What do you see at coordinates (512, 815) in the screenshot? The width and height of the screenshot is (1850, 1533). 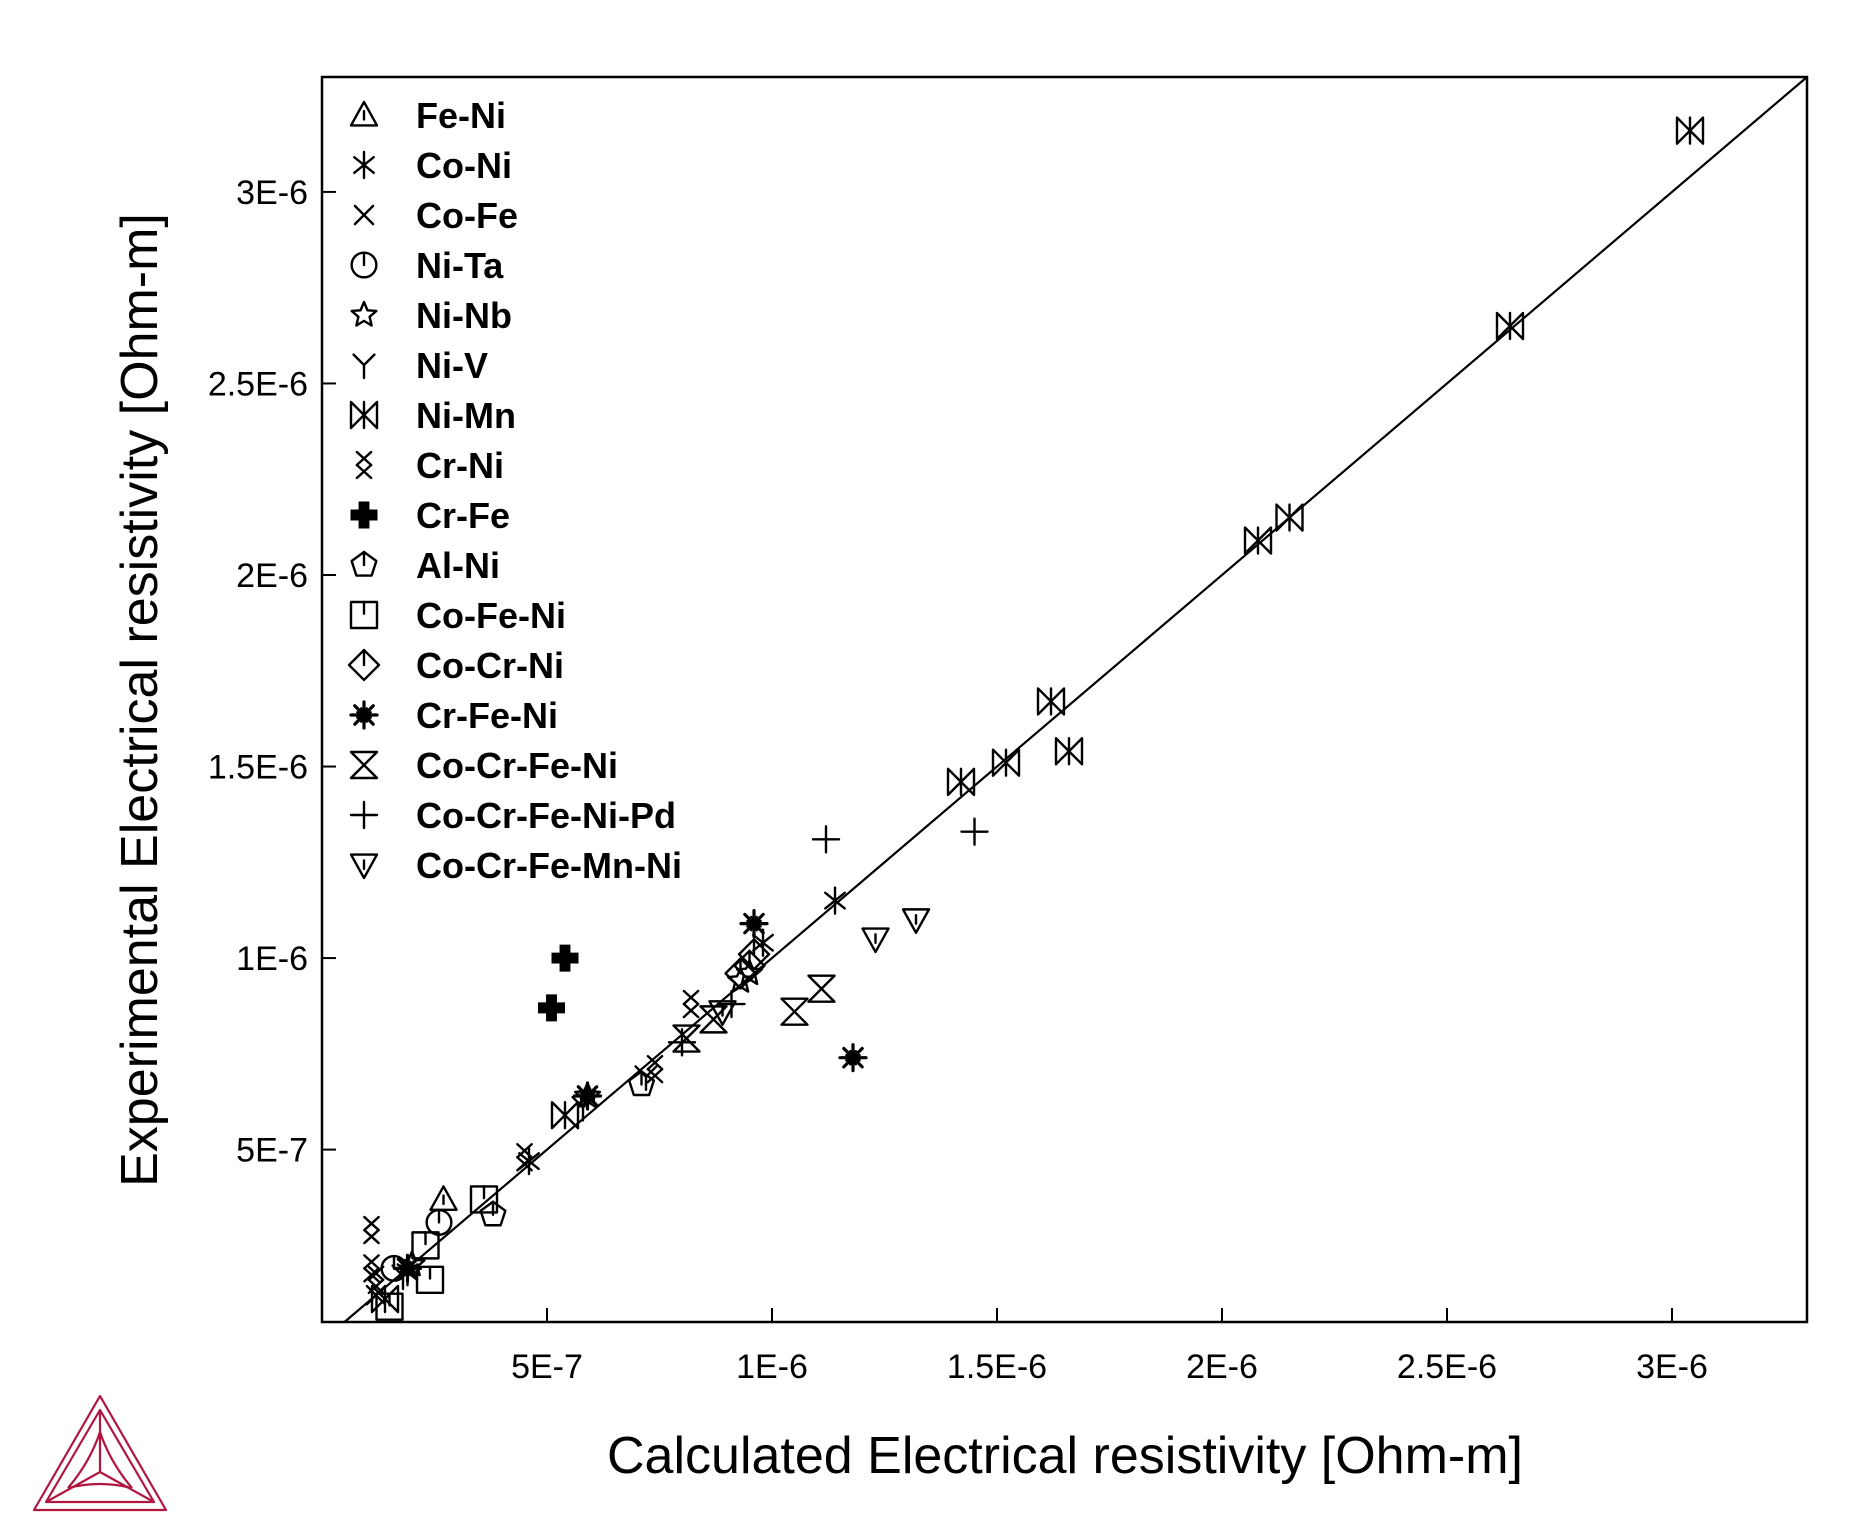 I see `legend-item: Co-Cr-Fe-Ni-Pd` at bounding box center [512, 815].